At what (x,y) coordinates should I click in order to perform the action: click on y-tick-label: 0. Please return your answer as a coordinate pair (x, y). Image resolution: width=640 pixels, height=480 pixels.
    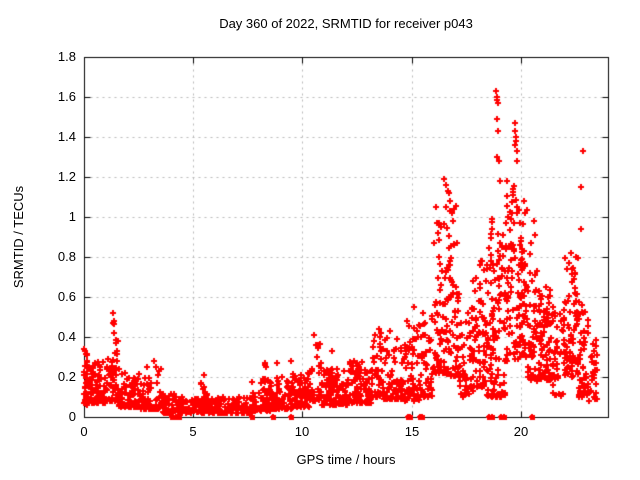
    Looking at the image, I should click on (72, 416).